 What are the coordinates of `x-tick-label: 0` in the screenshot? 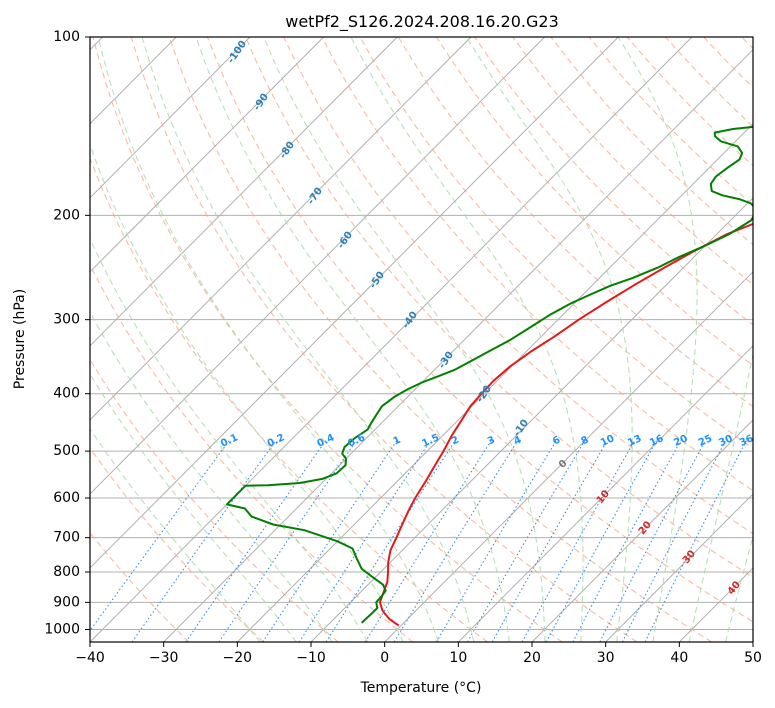 It's located at (384, 658).